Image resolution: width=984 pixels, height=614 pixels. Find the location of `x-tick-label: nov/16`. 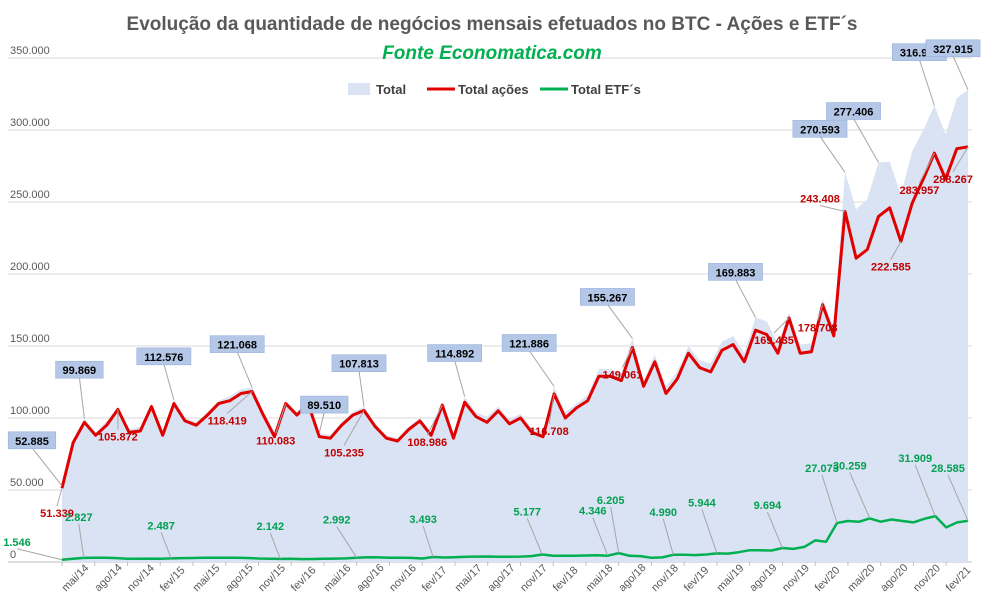

x-tick-label: nov/16 is located at coordinates (403, 578).